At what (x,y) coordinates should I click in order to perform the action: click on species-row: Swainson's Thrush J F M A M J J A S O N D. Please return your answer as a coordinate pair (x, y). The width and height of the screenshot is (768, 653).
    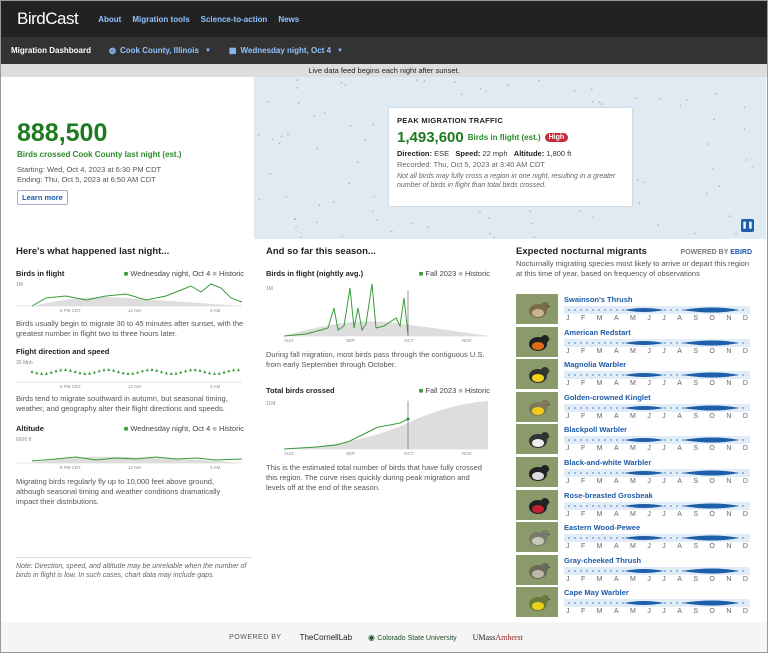
    Looking at the image, I should click on (634, 310).